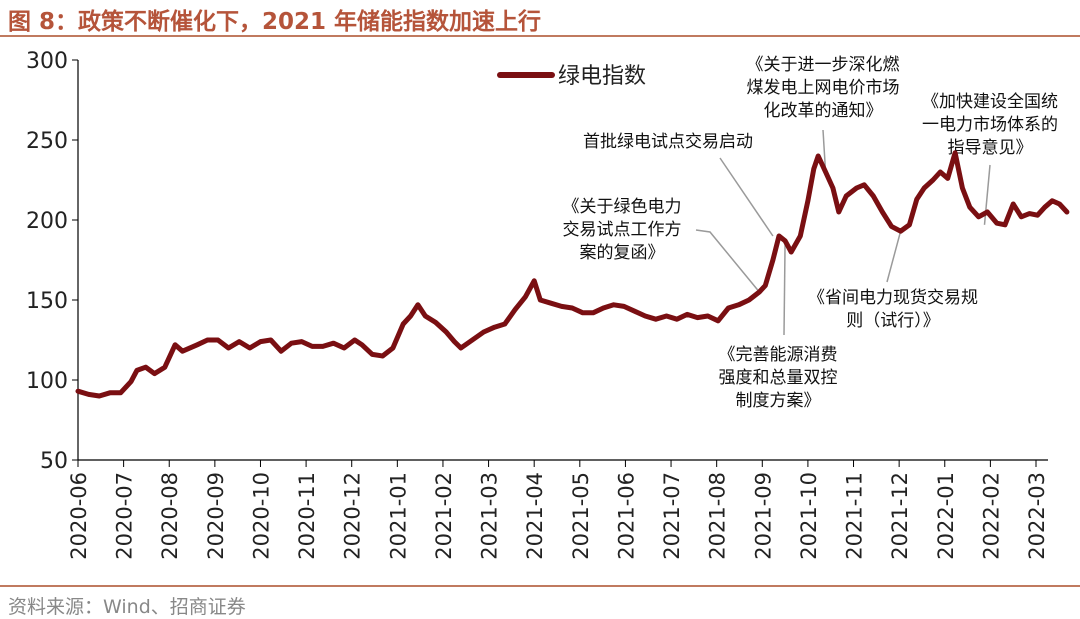 The image size is (1080, 619). Describe the element at coordinates (261, 516) in the screenshot. I see `x-tick-label: 2020-10` at that location.